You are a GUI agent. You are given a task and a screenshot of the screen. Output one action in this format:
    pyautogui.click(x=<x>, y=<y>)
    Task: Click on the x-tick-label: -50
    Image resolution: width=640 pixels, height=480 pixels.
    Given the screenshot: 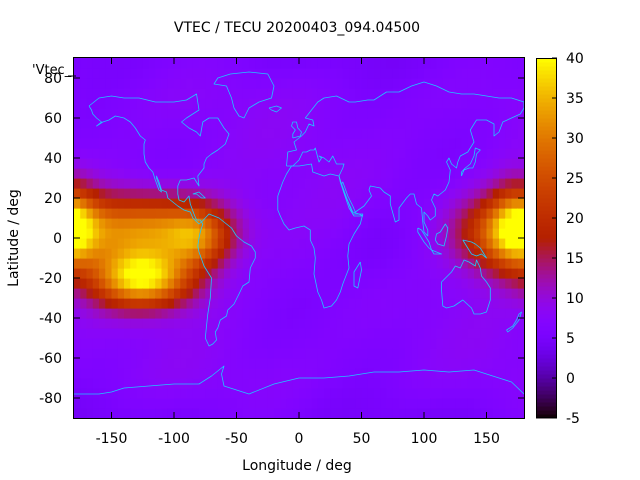 What is the action you would take?
    pyautogui.click(x=236, y=439)
    